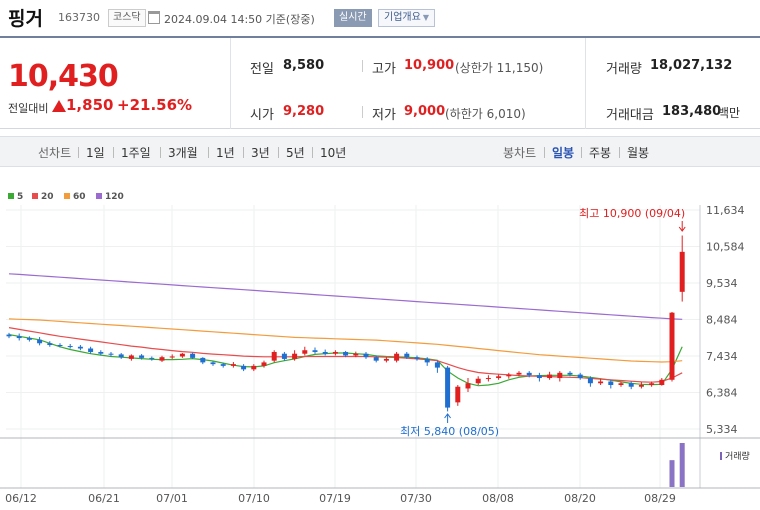  I want to click on tab-monthly: 월봉, so click(638, 153).